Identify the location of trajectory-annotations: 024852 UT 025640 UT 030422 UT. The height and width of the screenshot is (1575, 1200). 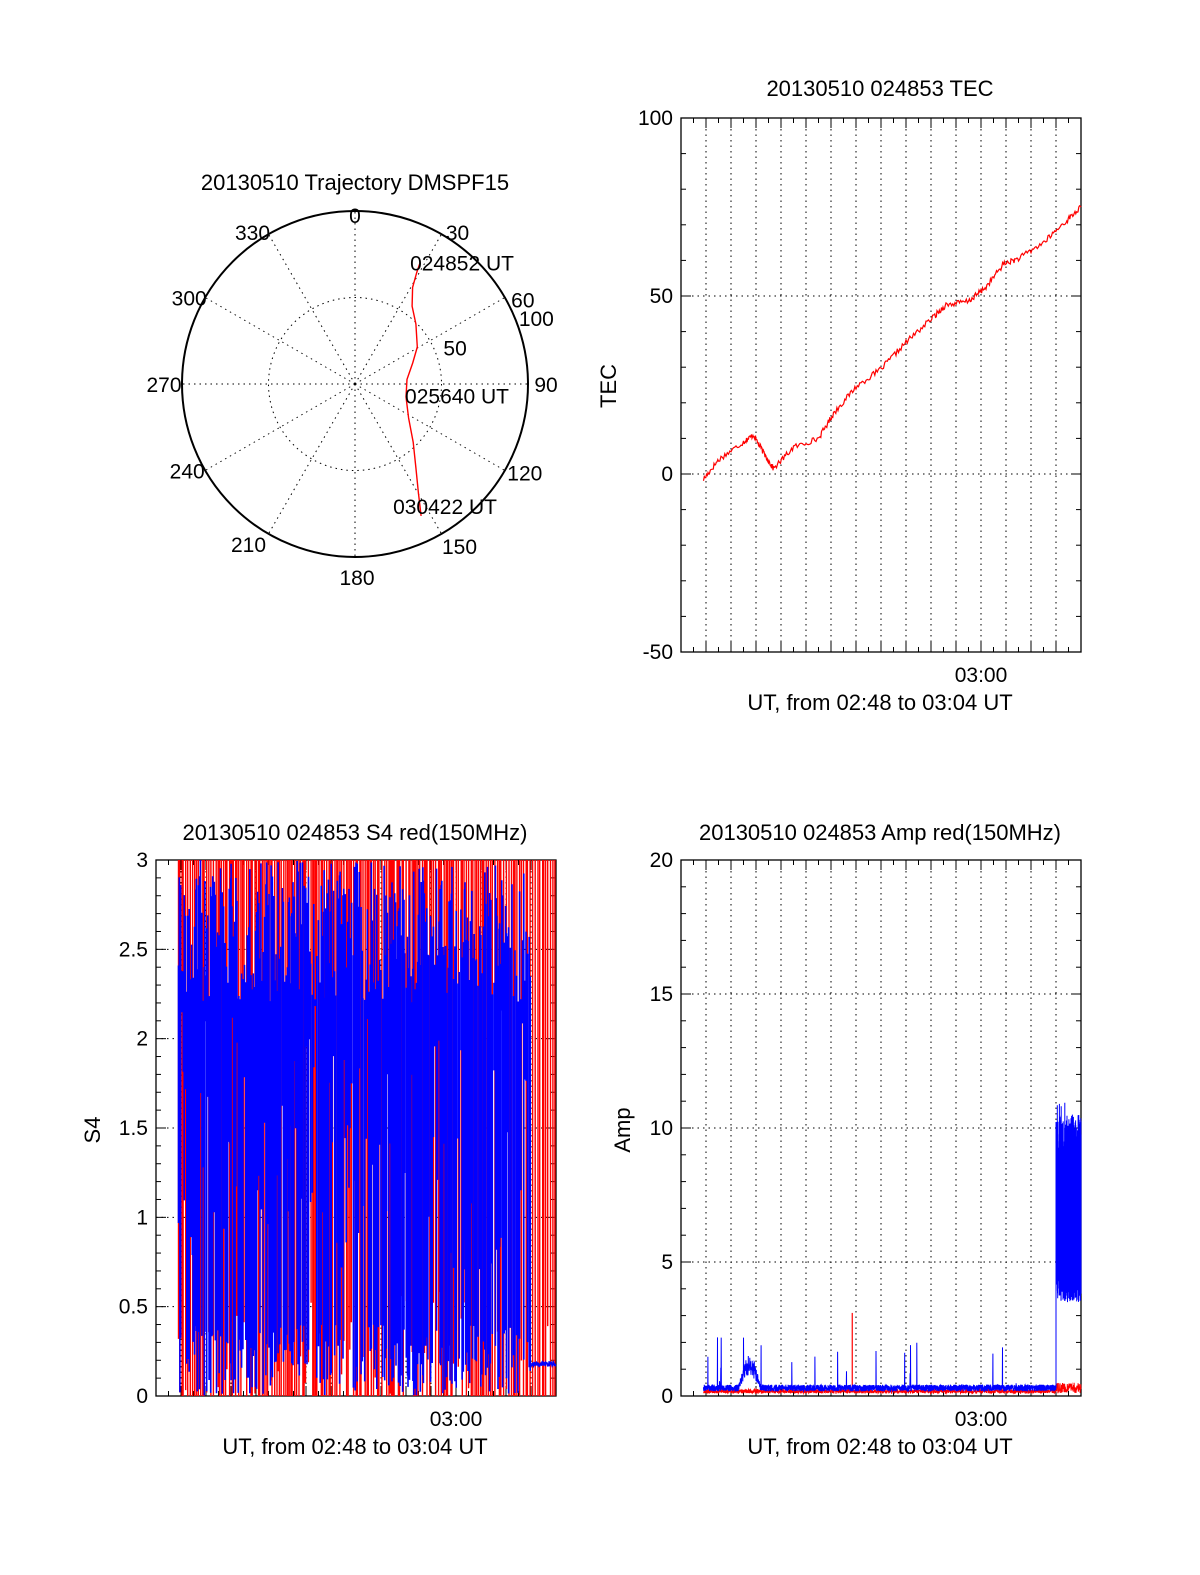
(453, 386).